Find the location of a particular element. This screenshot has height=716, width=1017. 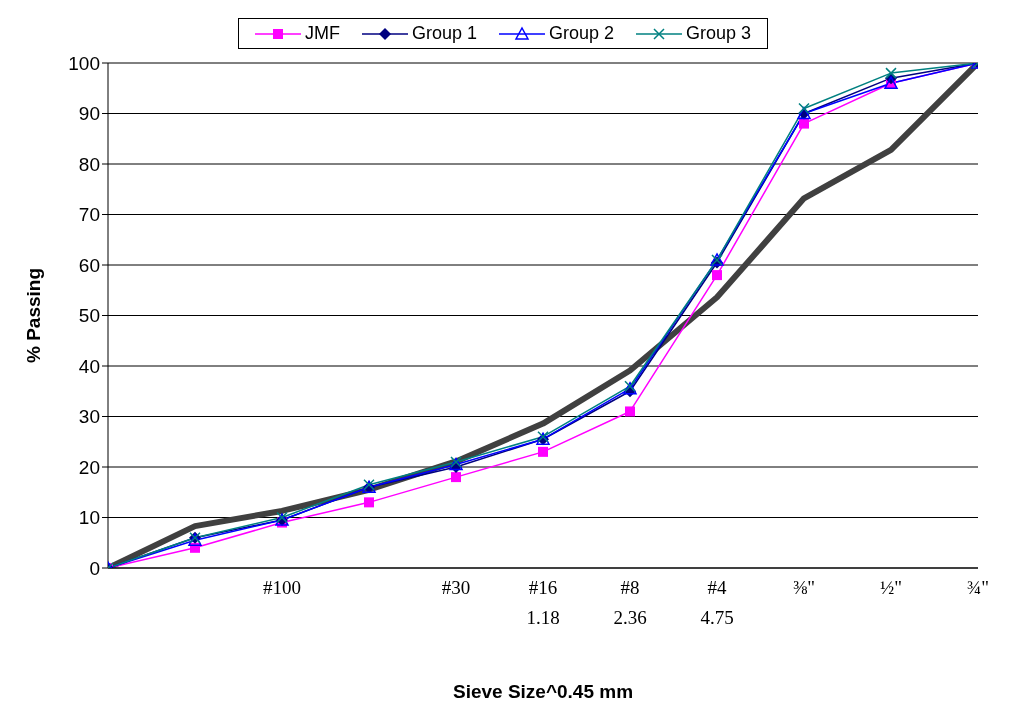

y-tick-label: 70 is located at coordinates (89, 215).